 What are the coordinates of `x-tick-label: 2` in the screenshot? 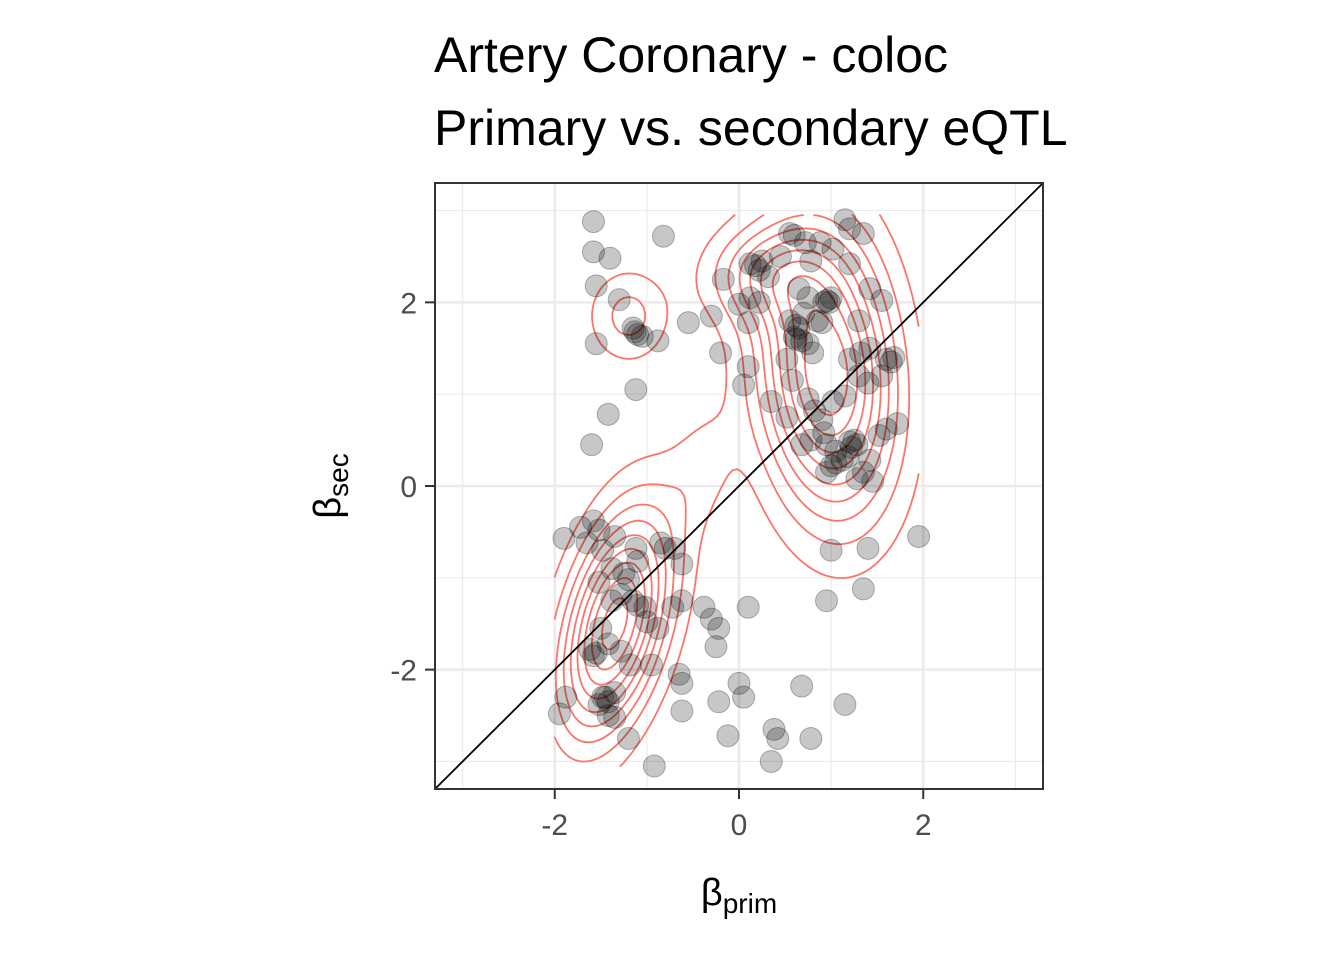 It's located at (923, 825).